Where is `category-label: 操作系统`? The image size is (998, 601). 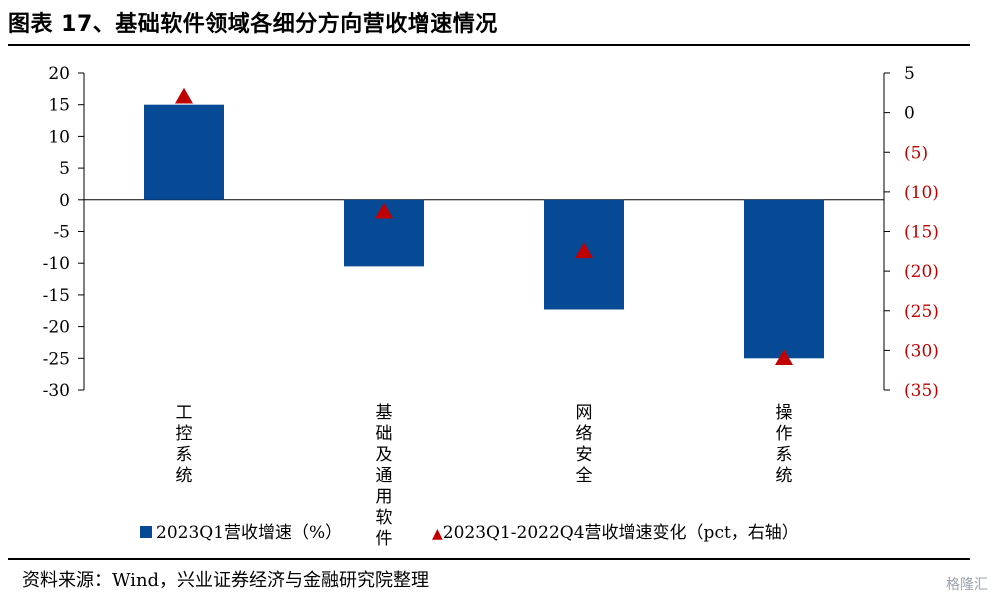
category-label: 操作系统 is located at coordinates (784, 444).